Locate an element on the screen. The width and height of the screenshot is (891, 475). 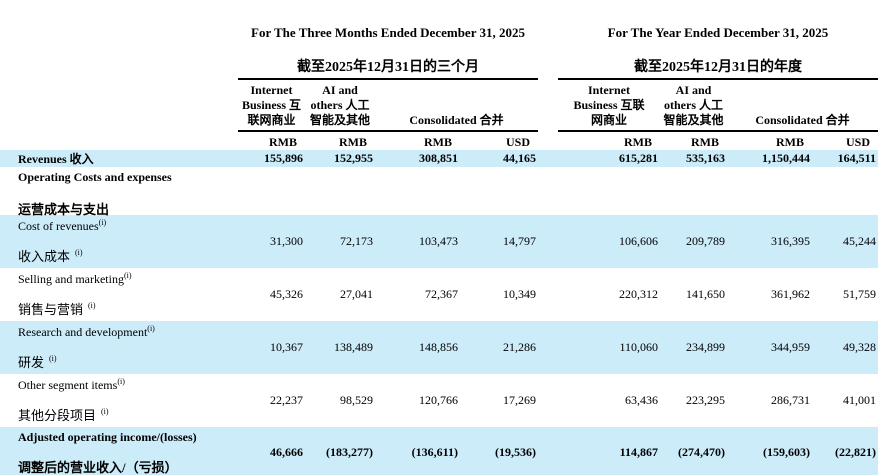
value-cell: 615,281 is located at coordinates (638, 158).